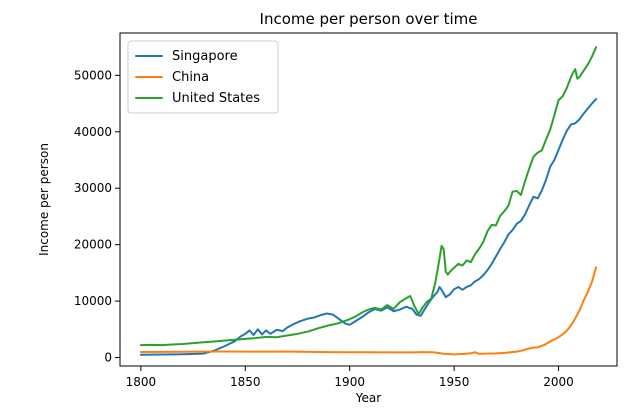  Describe the element at coordinates (190, 77) in the screenshot. I see `legend-label-china: China` at that location.